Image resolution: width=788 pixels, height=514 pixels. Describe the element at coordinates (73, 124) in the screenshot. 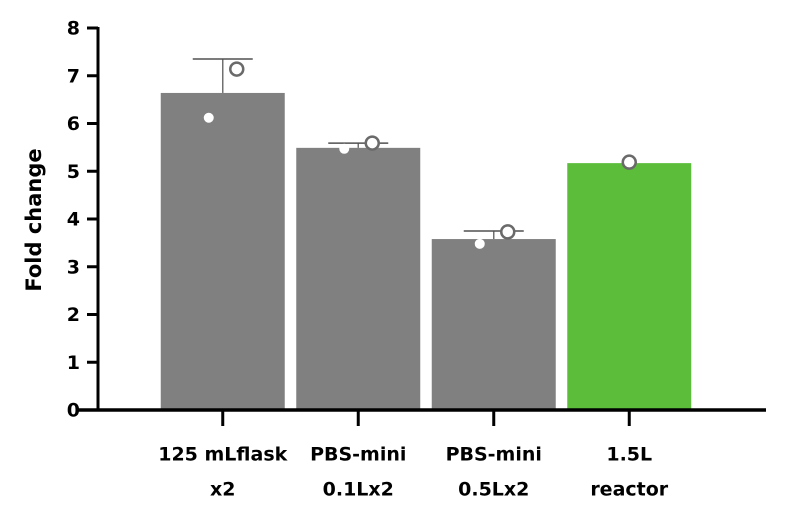

I see `y-tick-label: 6` at that location.